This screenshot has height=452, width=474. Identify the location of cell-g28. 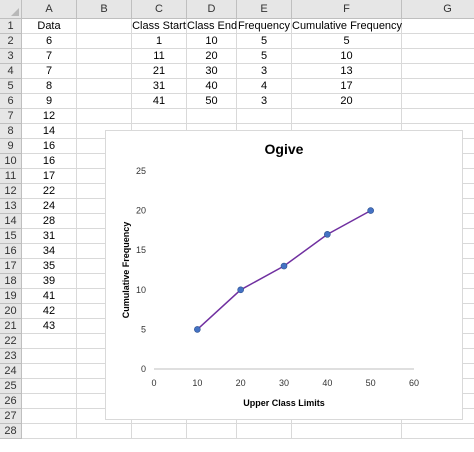
(438, 431).